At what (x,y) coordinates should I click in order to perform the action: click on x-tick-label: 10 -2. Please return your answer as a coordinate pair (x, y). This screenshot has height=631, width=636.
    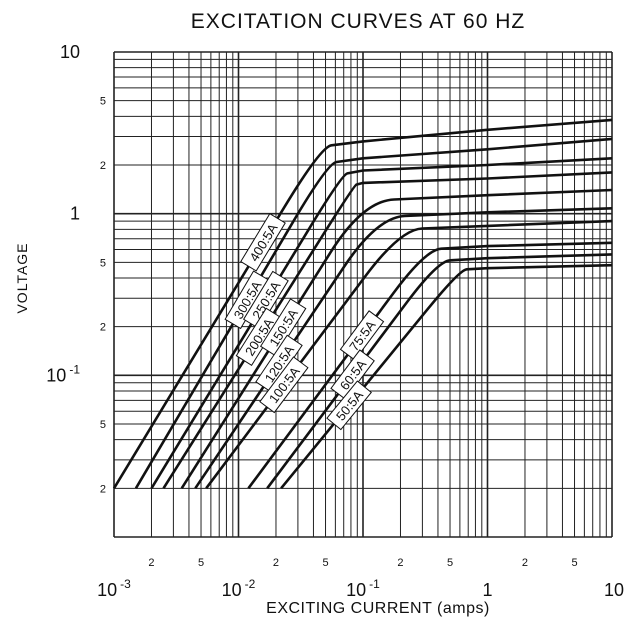
    Looking at the image, I should click on (239, 588).